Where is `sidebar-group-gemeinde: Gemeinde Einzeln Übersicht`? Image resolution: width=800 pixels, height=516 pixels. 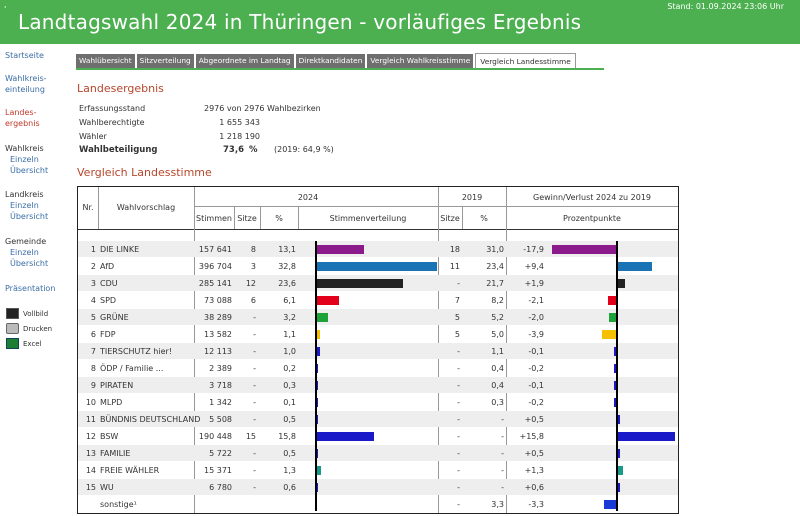
sidebar-group-gemeinde: Gemeinde Einzeln Übersicht is located at coordinates (27, 252).